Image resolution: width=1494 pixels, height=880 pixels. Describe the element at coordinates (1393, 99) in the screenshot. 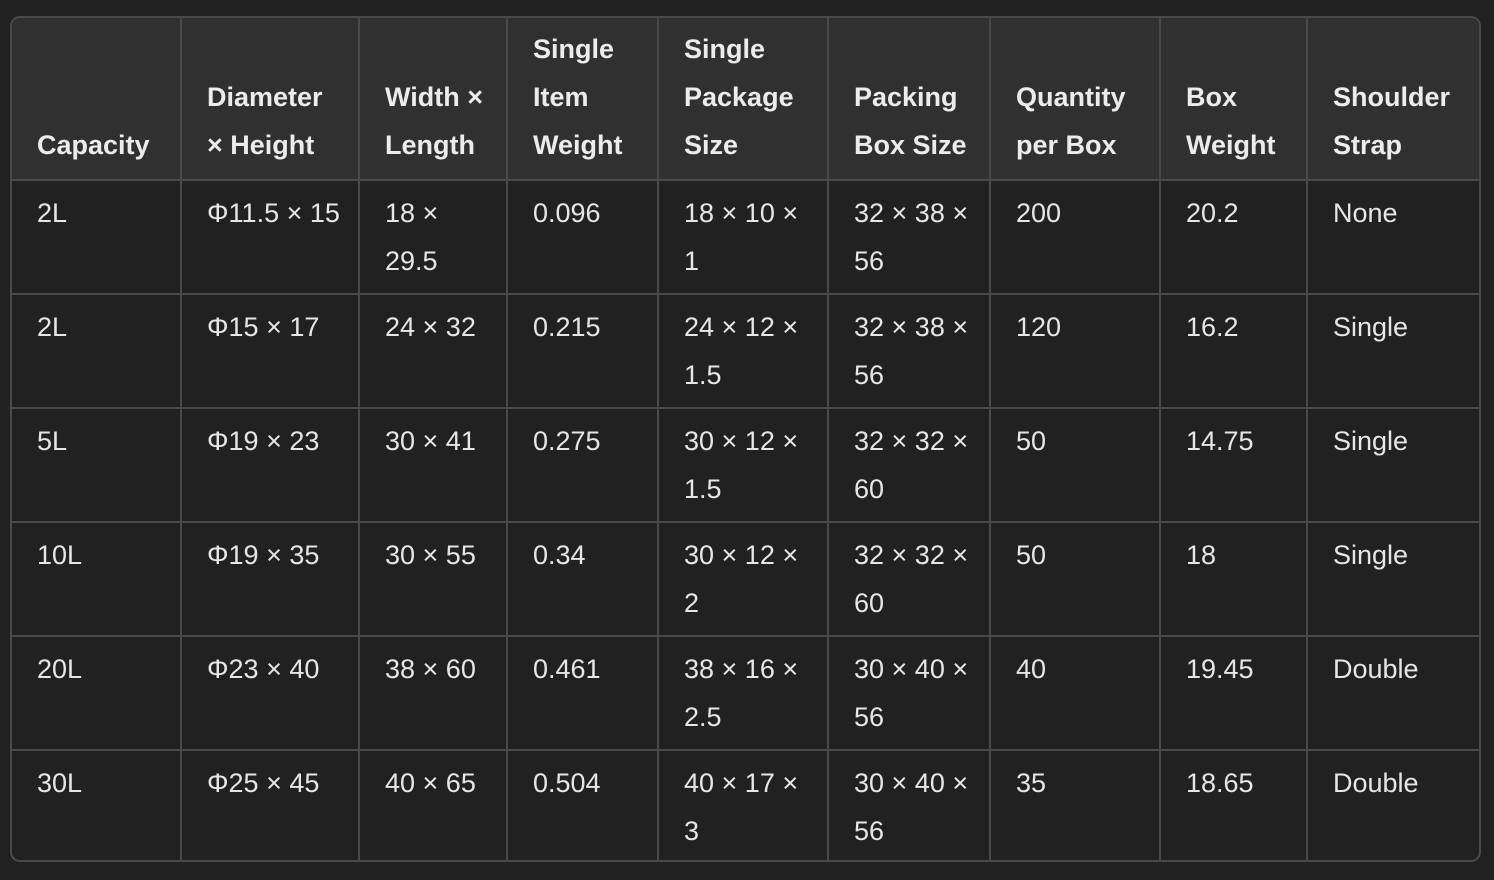

I see `header-shoulder-strap: Shoulder Strap` at that location.